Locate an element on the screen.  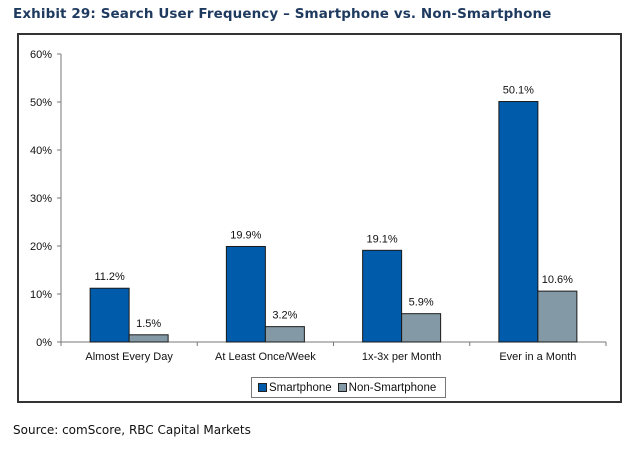
source-note: Source: comScore, RBC Capital Markets is located at coordinates (132, 430).